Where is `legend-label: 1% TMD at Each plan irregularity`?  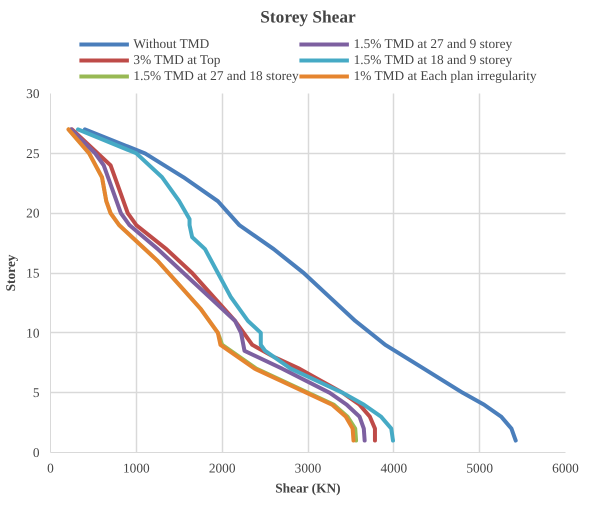 legend-label: 1% TMD at Each plan irregularity is located at coordinates (445, 76).